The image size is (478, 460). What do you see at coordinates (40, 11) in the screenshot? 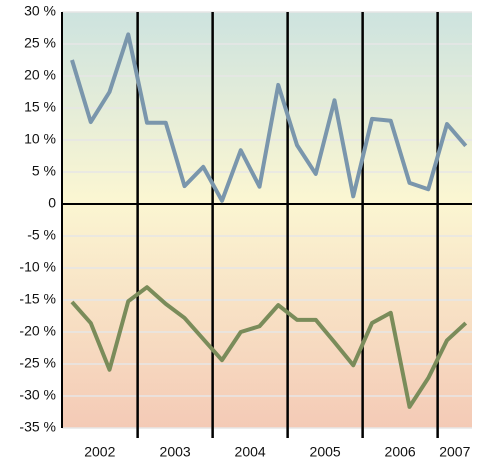
I see `y-tick-label: 30 %` at bounding box center [40, 11].